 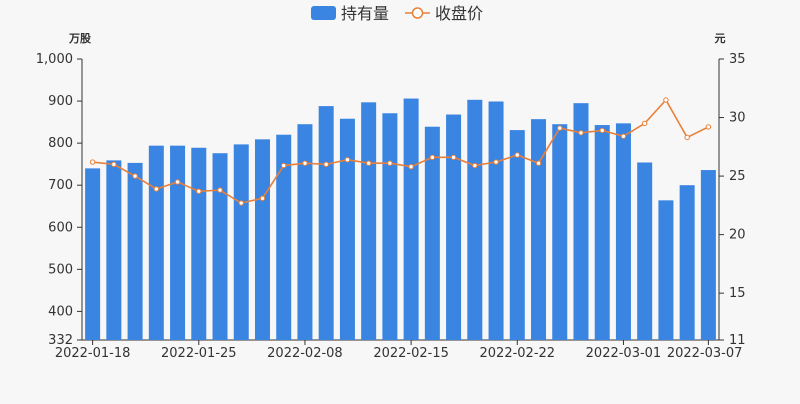 I want to click on left-tick-label: 600, so click(x=60, y=227).